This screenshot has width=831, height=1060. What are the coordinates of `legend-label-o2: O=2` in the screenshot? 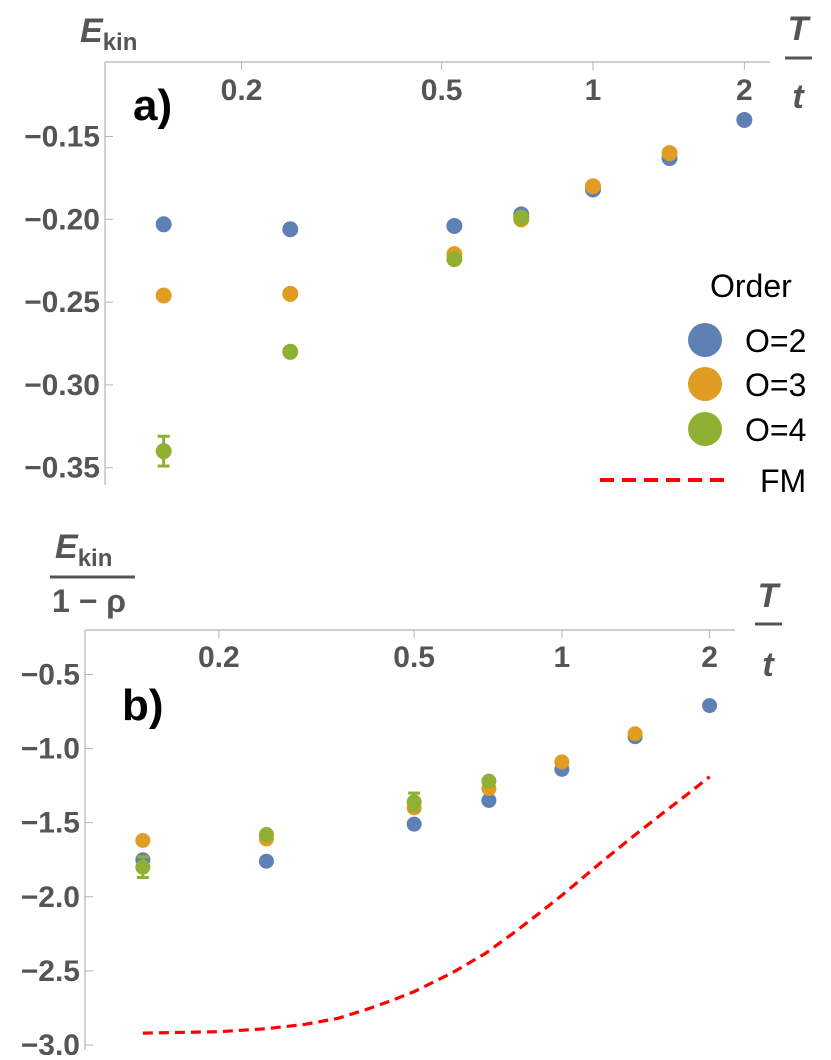 It's located at (775, 341).